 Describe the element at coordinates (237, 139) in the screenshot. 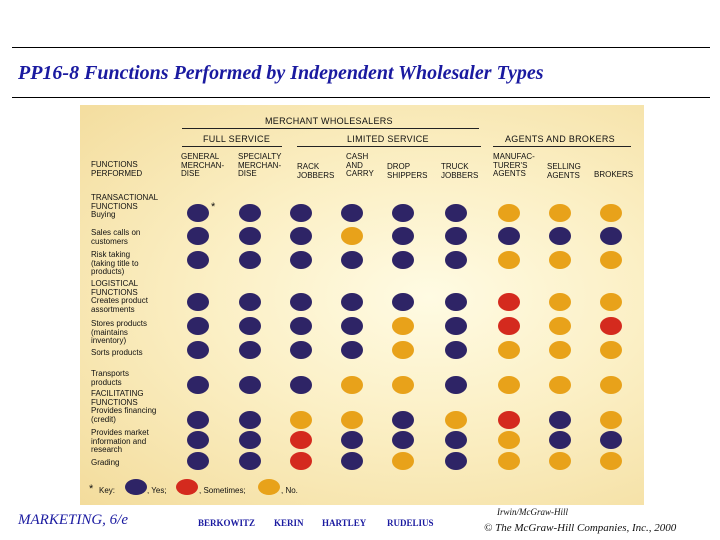

I see `full-service-header: FULL SERVICE` at that location.